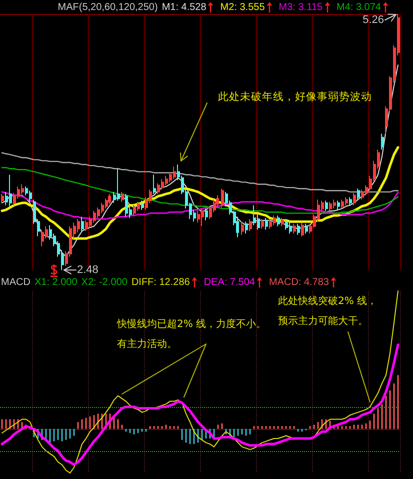 The height and width of the screenshot is (479, 413). Describe the element at coordinates (300, 7) in the screenshot. I see `text: M3: 3.115` at that location.